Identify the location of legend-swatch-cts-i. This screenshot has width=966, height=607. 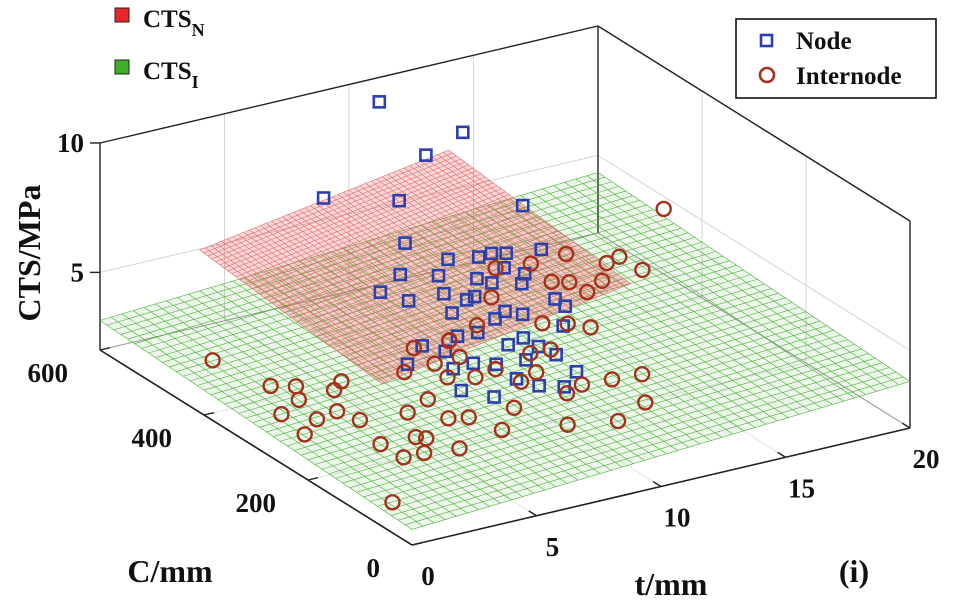
(122, 67).